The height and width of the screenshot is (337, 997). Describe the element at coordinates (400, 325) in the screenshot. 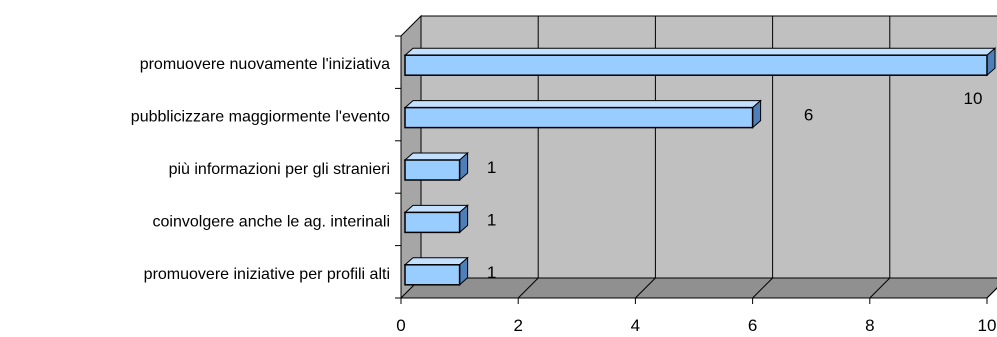

I see `x-tick-label: 0` at that location.